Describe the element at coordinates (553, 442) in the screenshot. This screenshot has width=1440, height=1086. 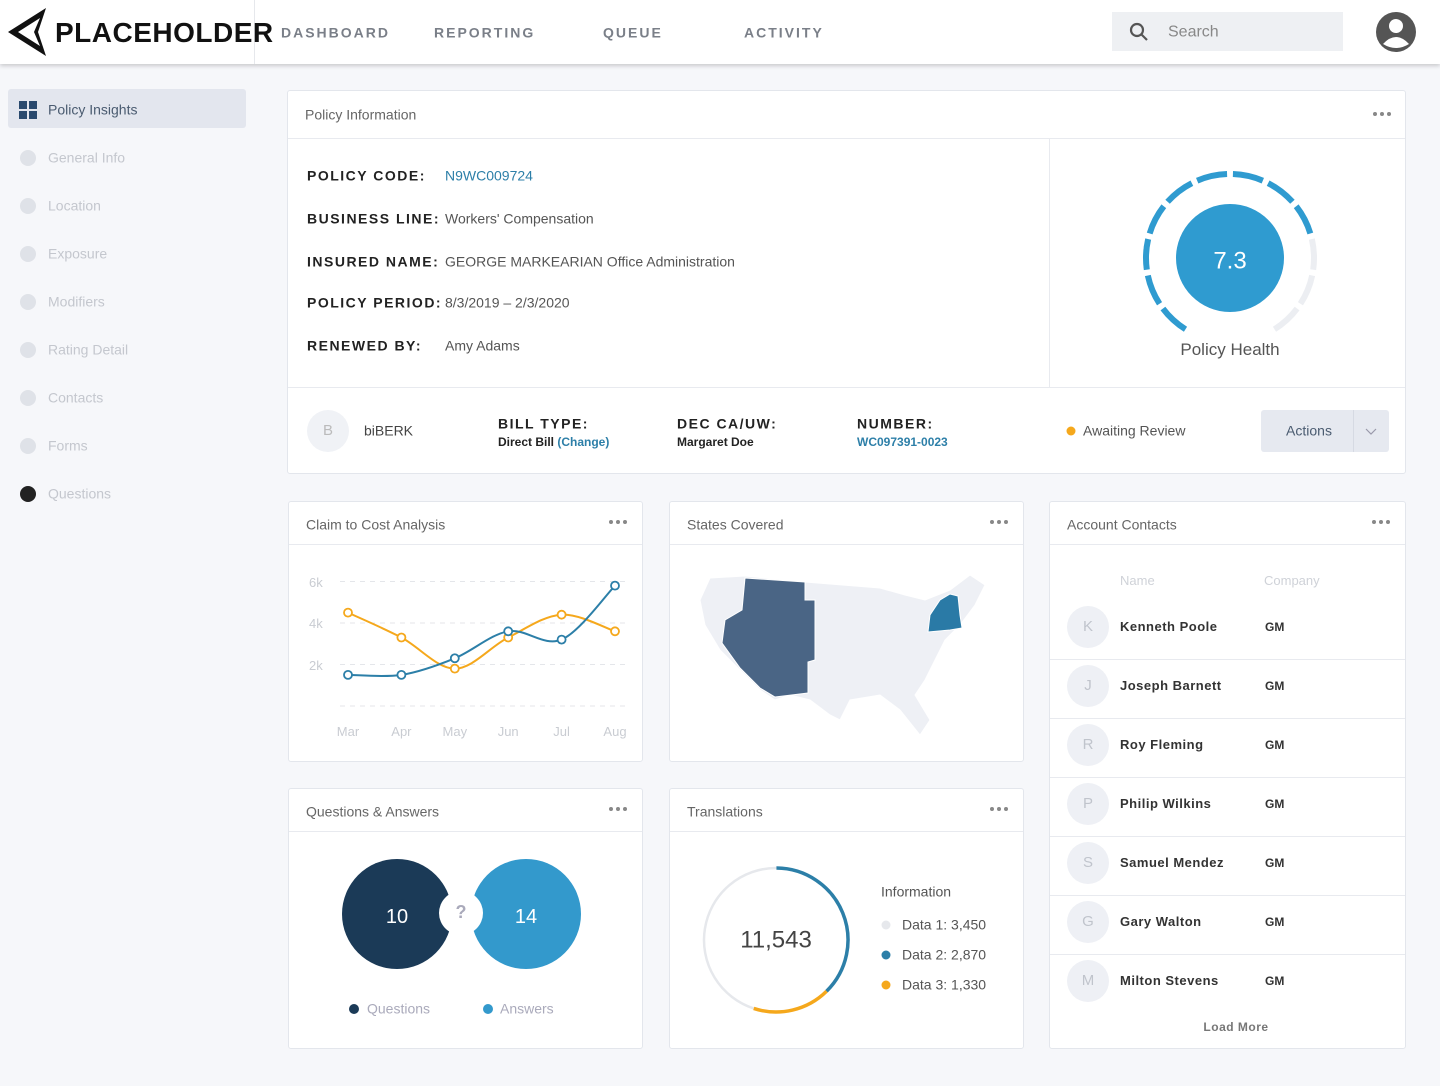
I see `bill-value: Direct Bill (Change)` at that location.